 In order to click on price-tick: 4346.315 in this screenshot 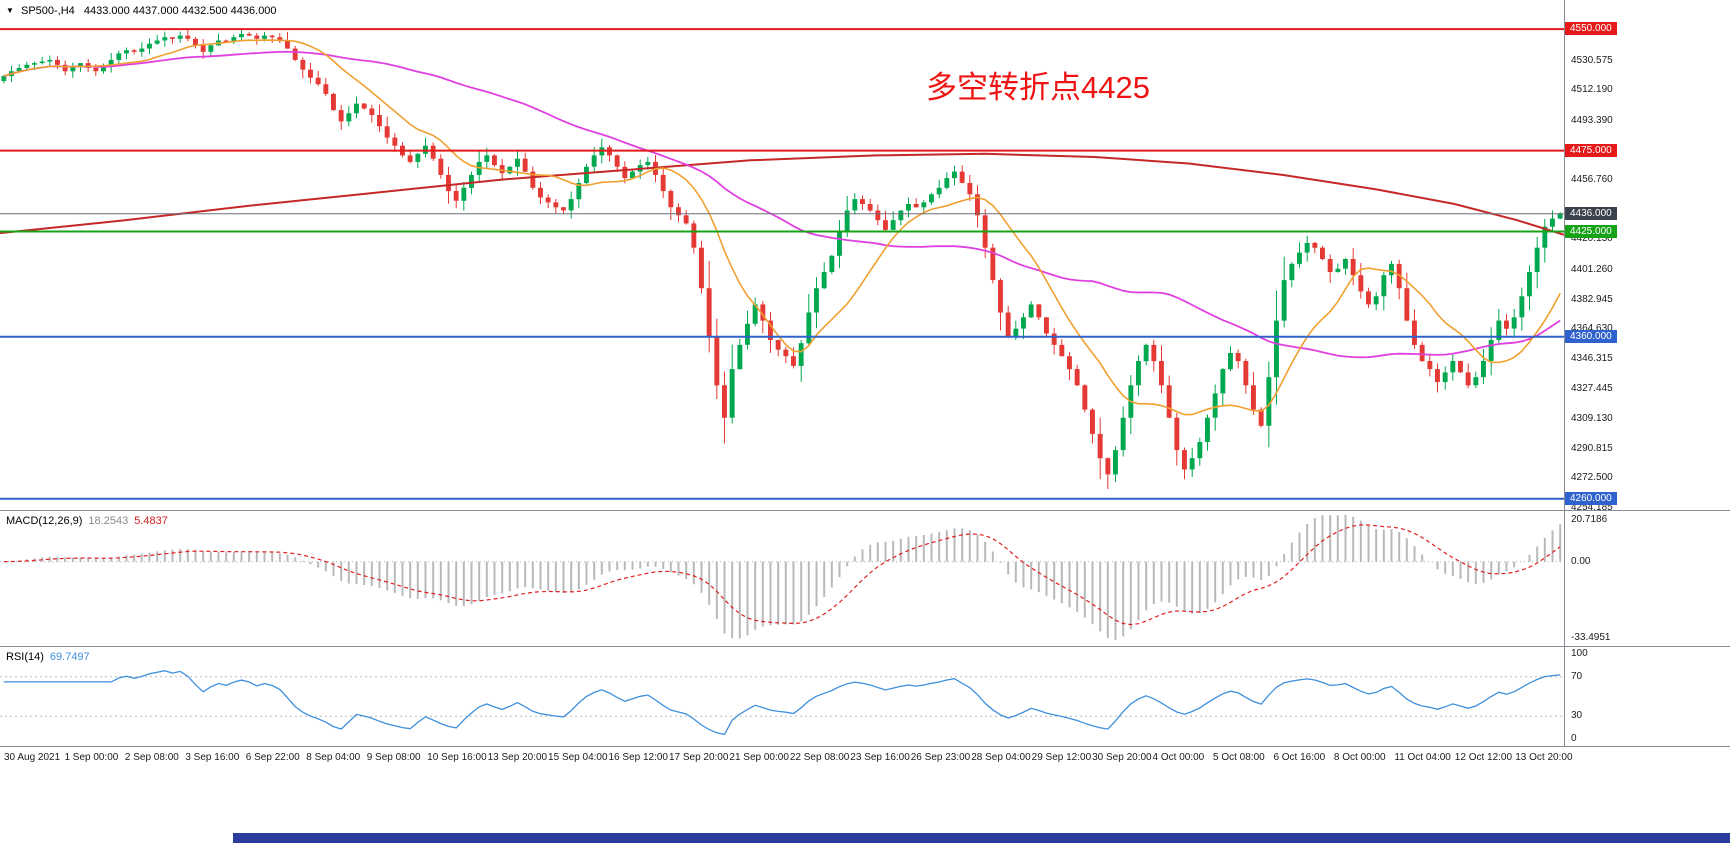, I will do `click(1592, 358)`.